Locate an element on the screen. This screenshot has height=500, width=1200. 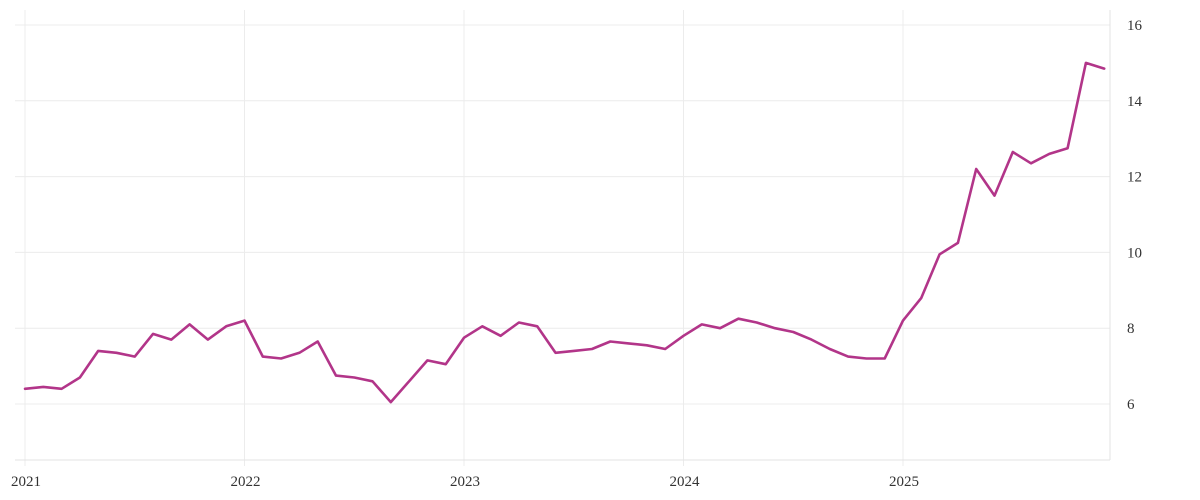
x-tick-label: 2021 is located at coordinates (26, 482).